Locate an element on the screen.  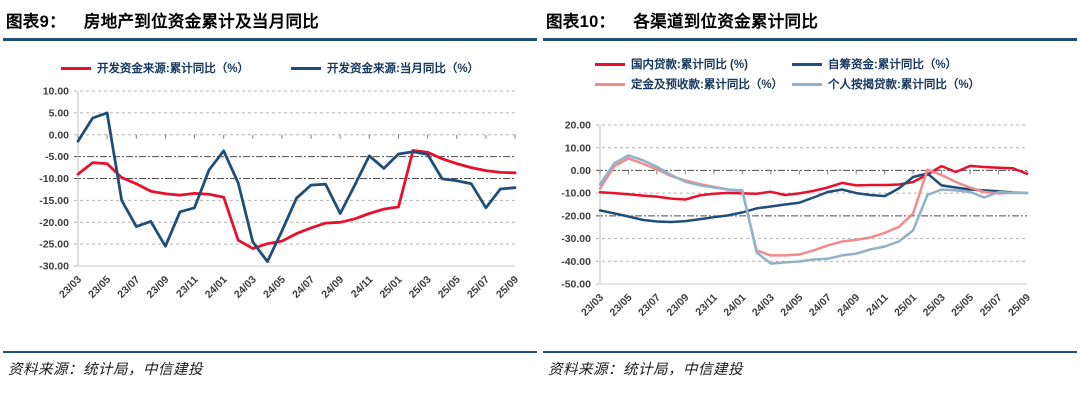
legend-item: 自筹资金:累计同比（%） is located at coordinates (886, 64).